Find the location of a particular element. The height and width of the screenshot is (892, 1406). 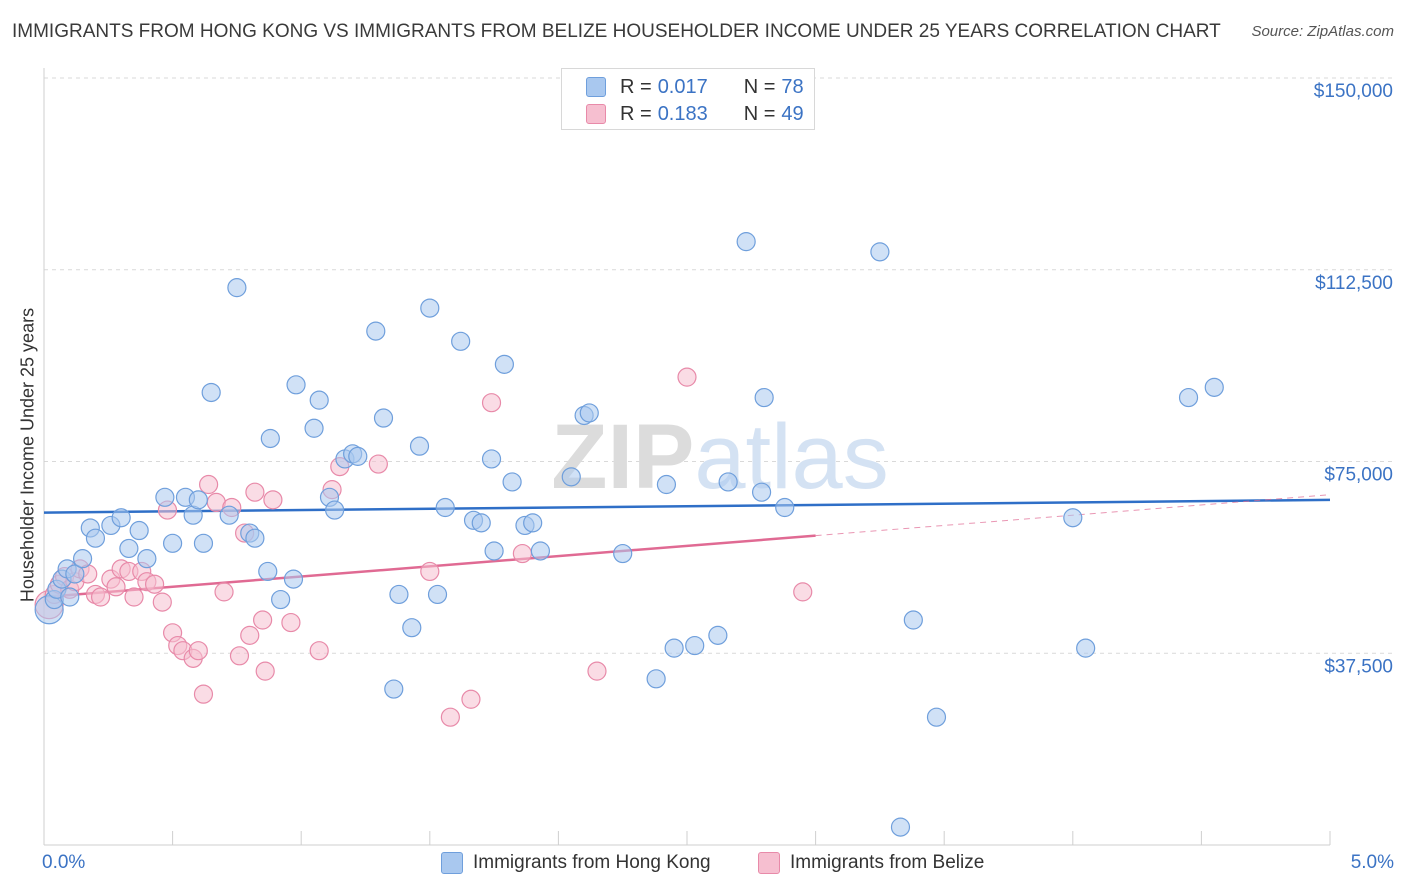

n-value-belize: 49 is located at coordinates (792, 113).